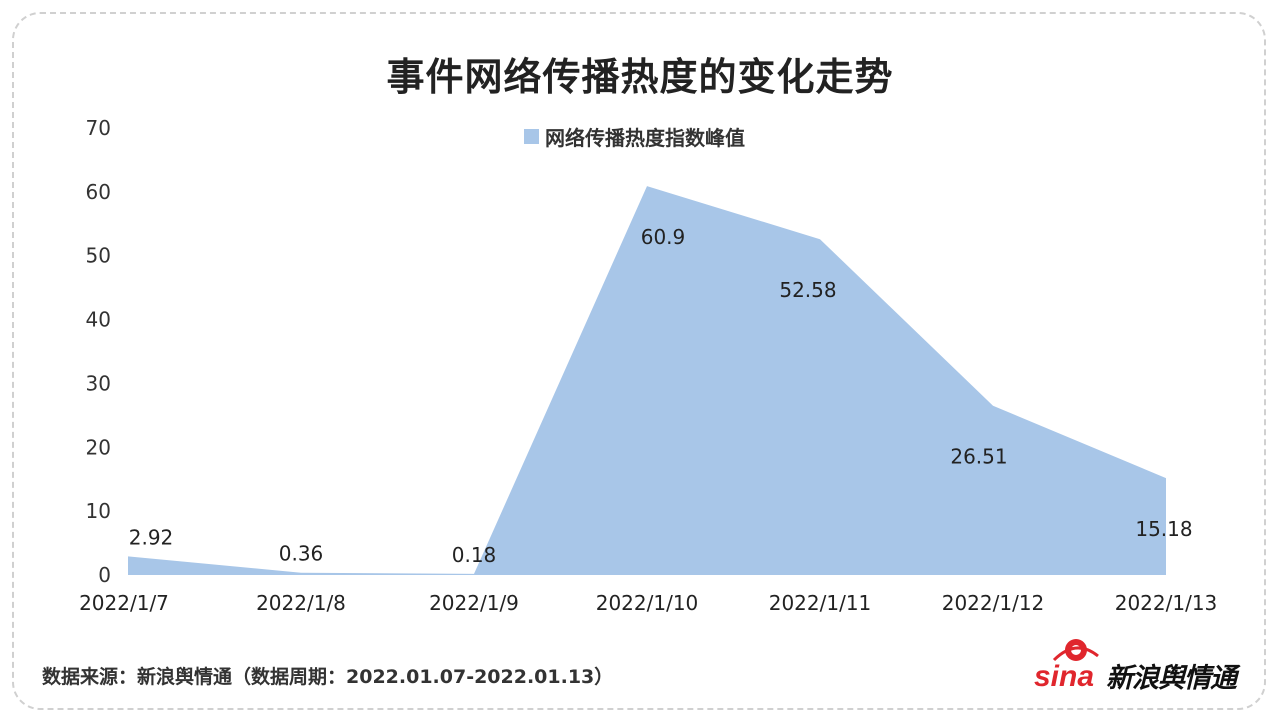  What do you see at coordinates (647, 603) in the screenshot?
I see `x-tick-label: 2022/1/10` at bounding box center [647, 603].